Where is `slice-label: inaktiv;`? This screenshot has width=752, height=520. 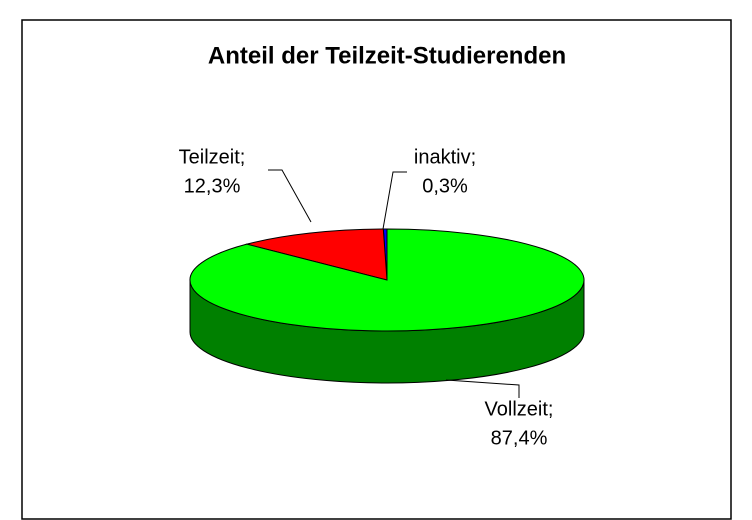 slice-label: inaktiv; is located at coordinates (445, 157).